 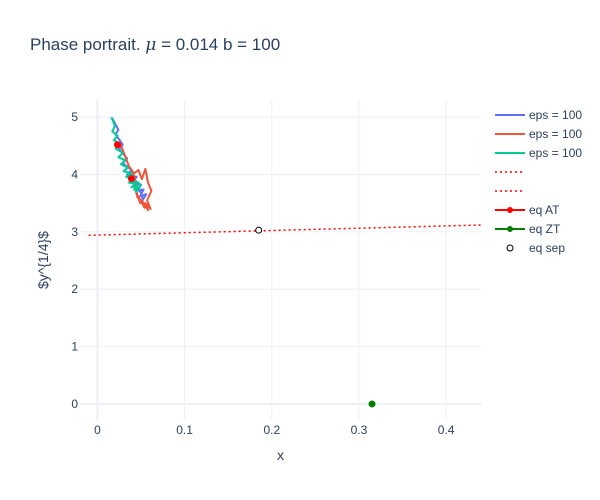 I want to click on legend-item: eq ZT, so click(x=528, y=229).